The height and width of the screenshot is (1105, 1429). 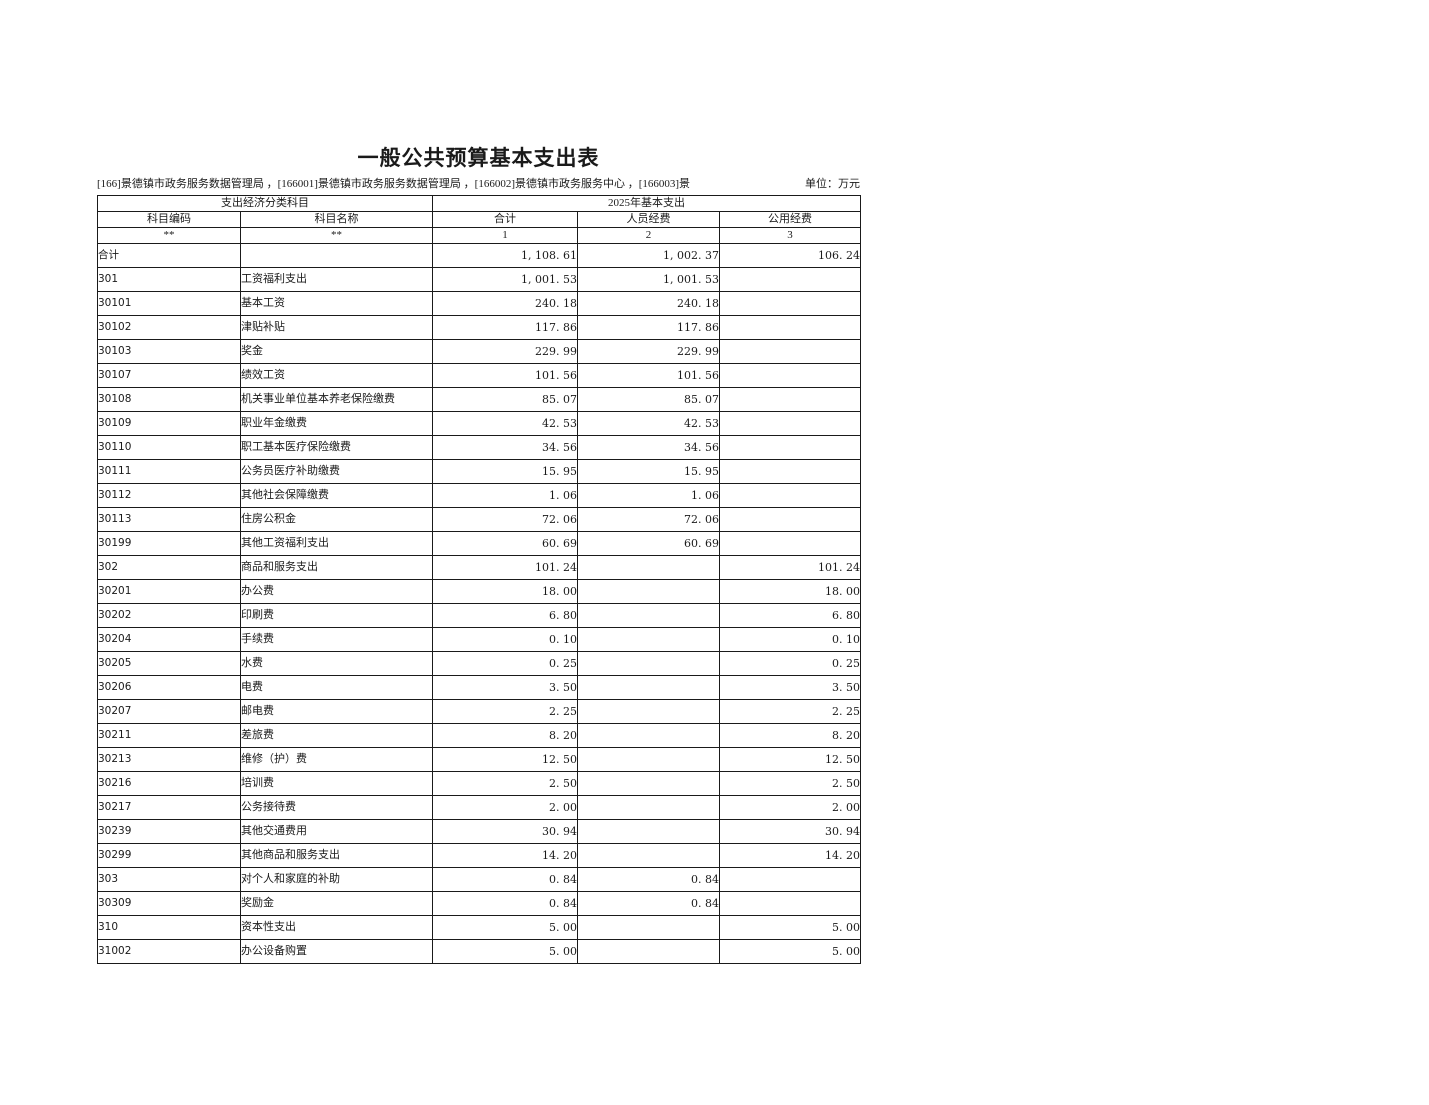 I want to click on header-col-code: 科目编码, so click(x=169, y=219).